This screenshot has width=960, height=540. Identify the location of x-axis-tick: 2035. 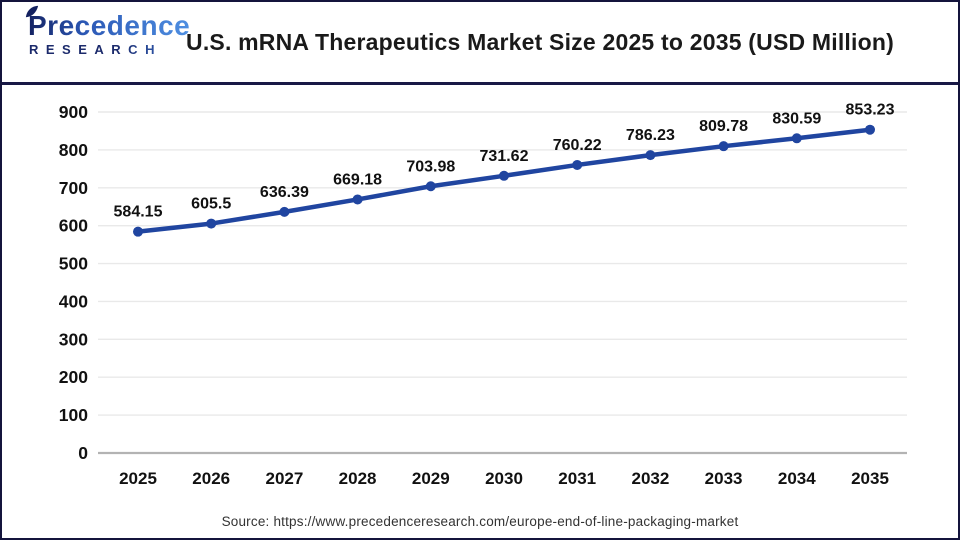
(870, 478).